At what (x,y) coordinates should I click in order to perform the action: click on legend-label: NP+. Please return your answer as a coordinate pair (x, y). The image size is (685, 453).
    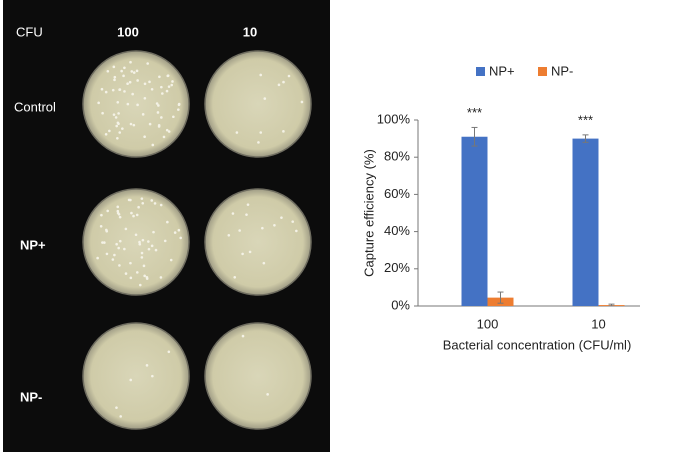
    Looking at the image, I should click on (502, 70).